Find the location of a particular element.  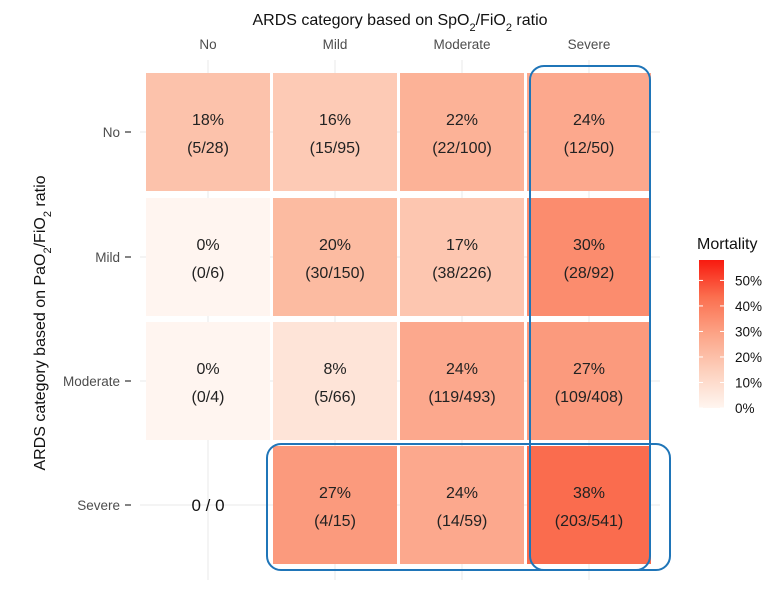

x-tick-label: No is located at coordinates (207, 44).